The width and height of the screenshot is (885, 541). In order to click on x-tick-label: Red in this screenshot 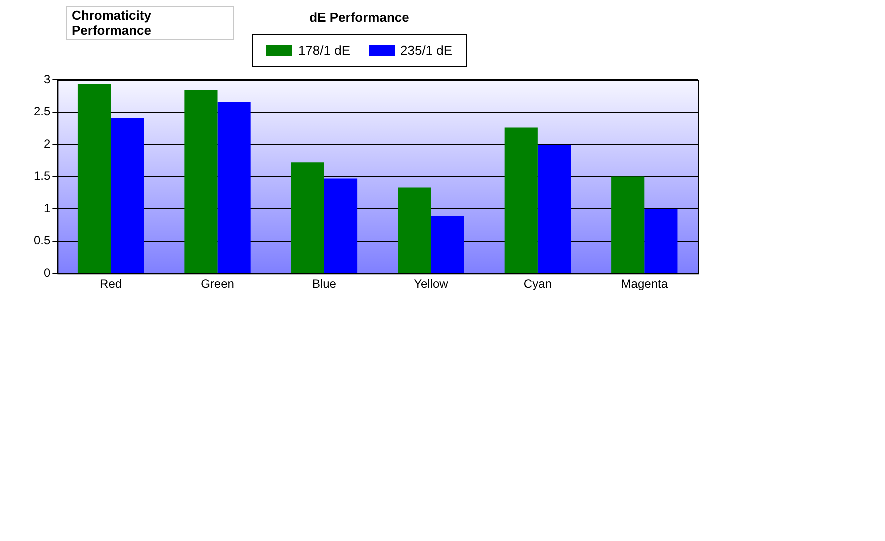, I will do `click(111, 284)`.